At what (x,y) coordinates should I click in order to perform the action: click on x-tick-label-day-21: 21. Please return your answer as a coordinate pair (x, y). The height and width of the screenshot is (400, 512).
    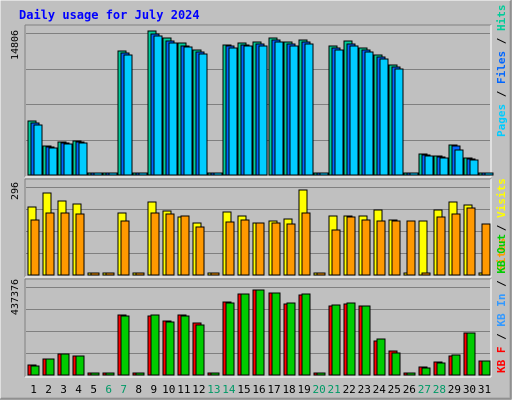
    Looking at the image, I should click on (334, 389).